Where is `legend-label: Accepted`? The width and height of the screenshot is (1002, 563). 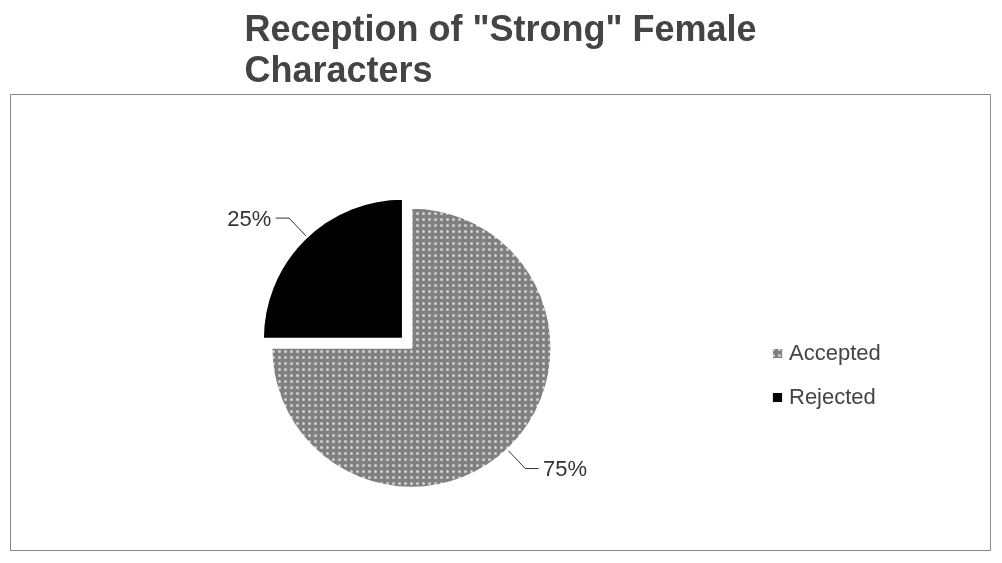 legend-label: Accepted is located at coordinates (835, 353).